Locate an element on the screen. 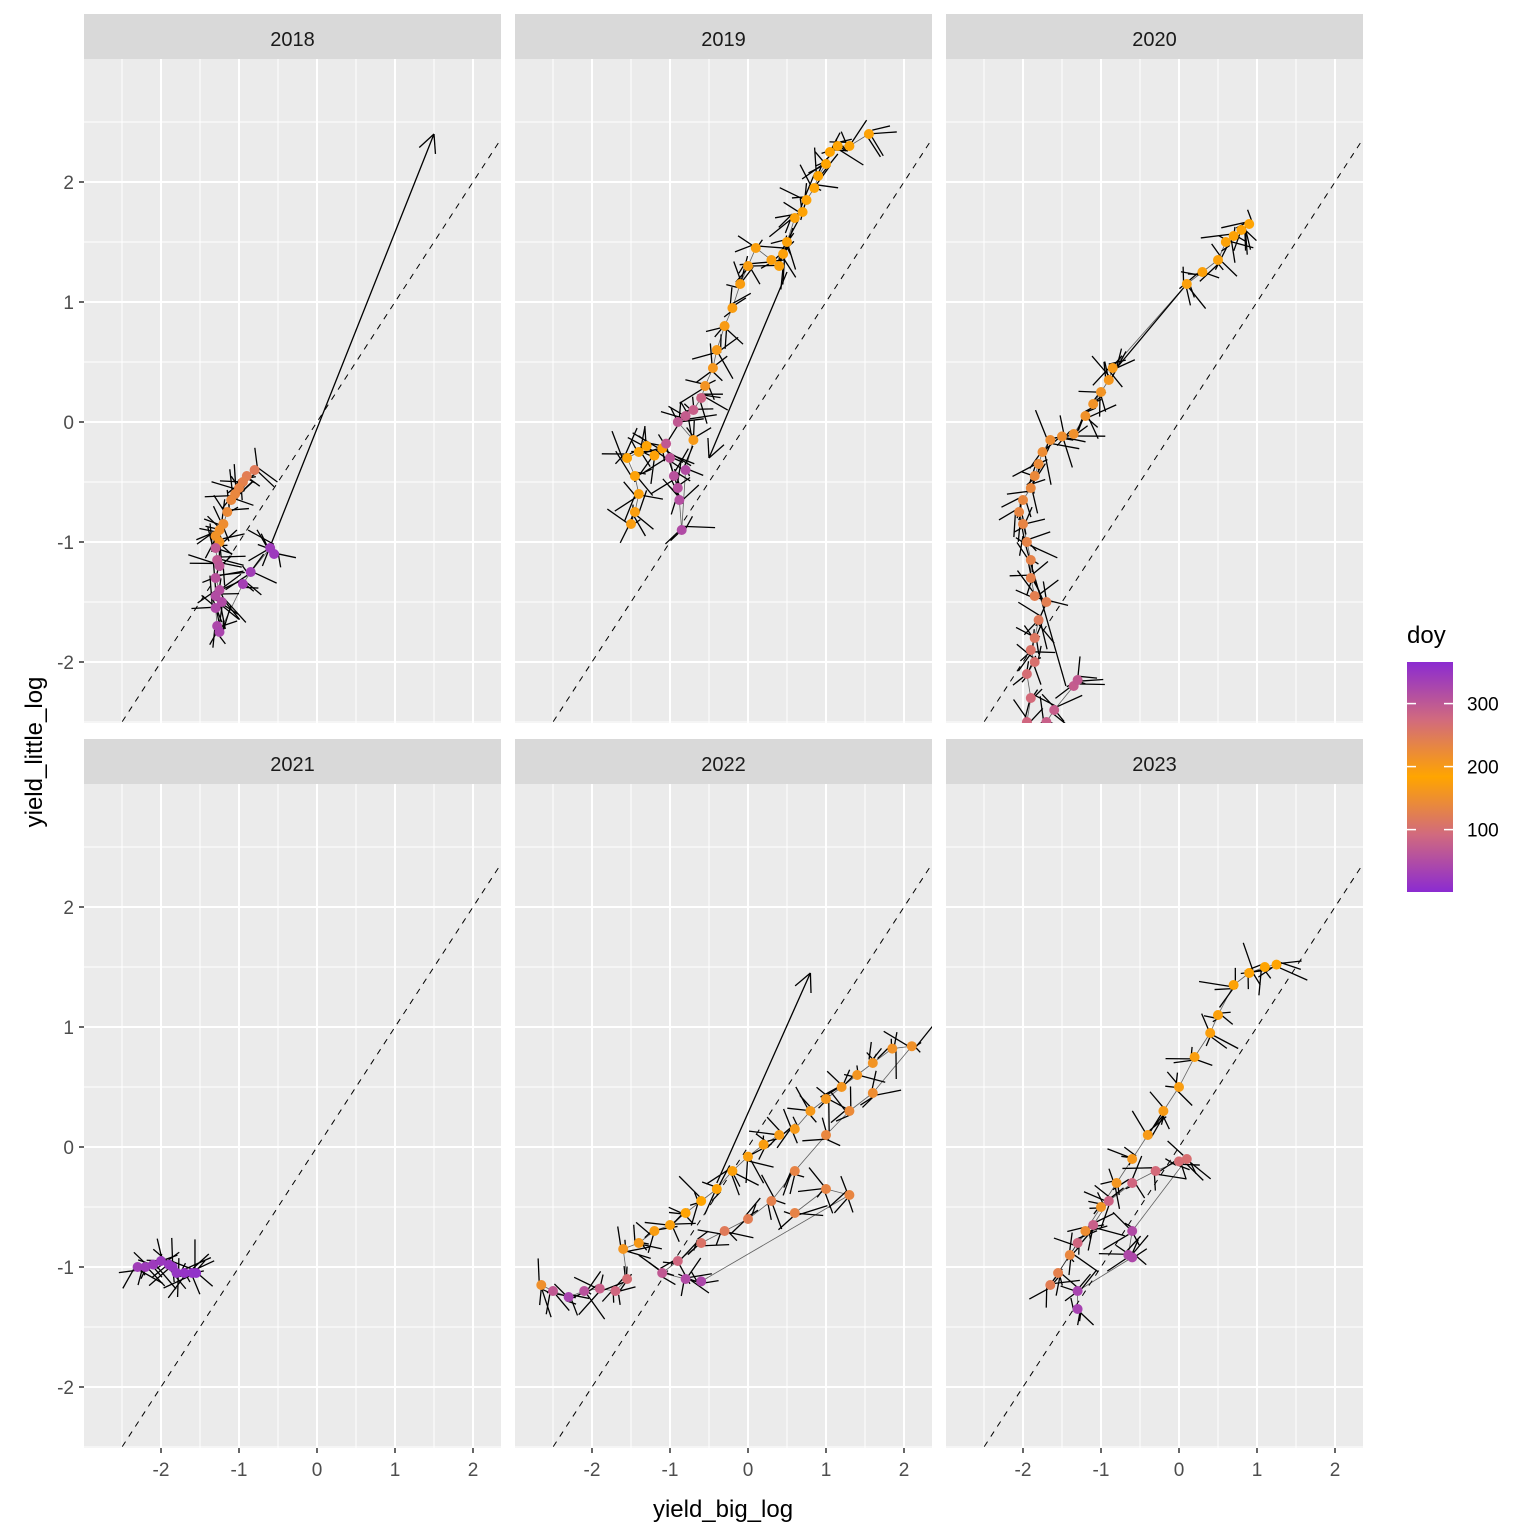  facet-strip is located at coordinates (723, 761).